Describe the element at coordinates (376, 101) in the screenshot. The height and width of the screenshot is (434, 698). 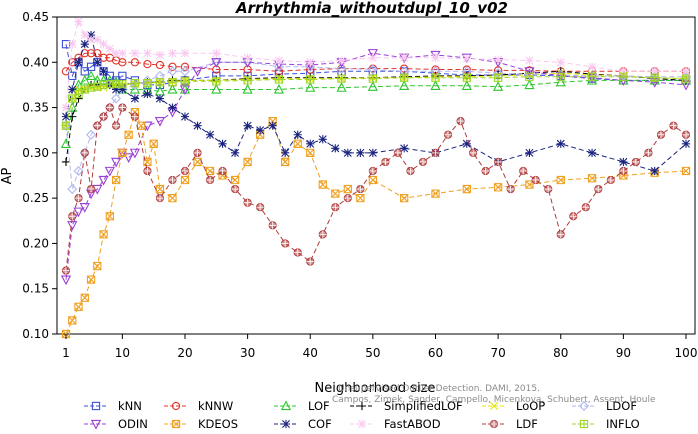
I see `series-inflo` at that location.